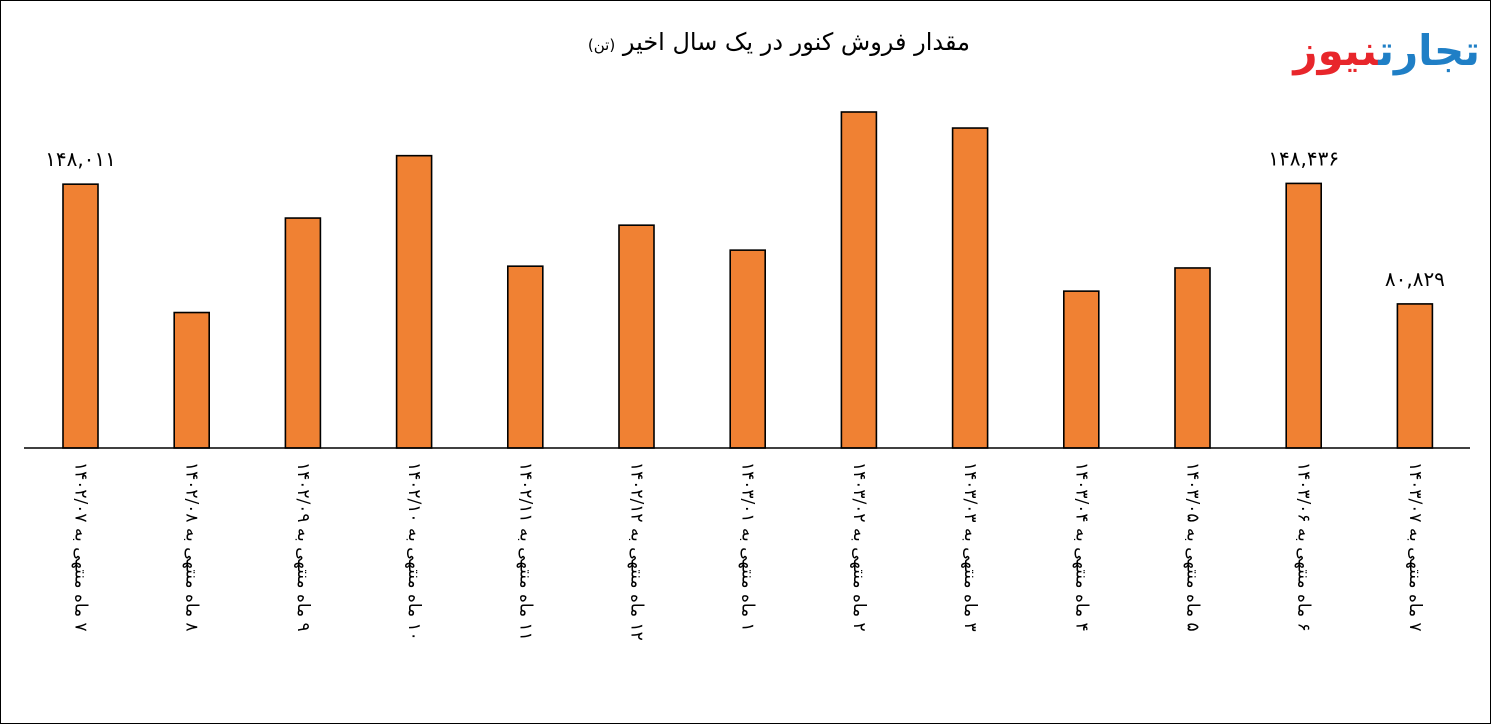 Image resolution: width=1491 pixels, height=724 pixels. Describe the element at coordinates (748, 547) in the screenshot. I see `x-tick-label: ۱ ماه منتهی به ۱۴۰۳/۰۱` at that location.